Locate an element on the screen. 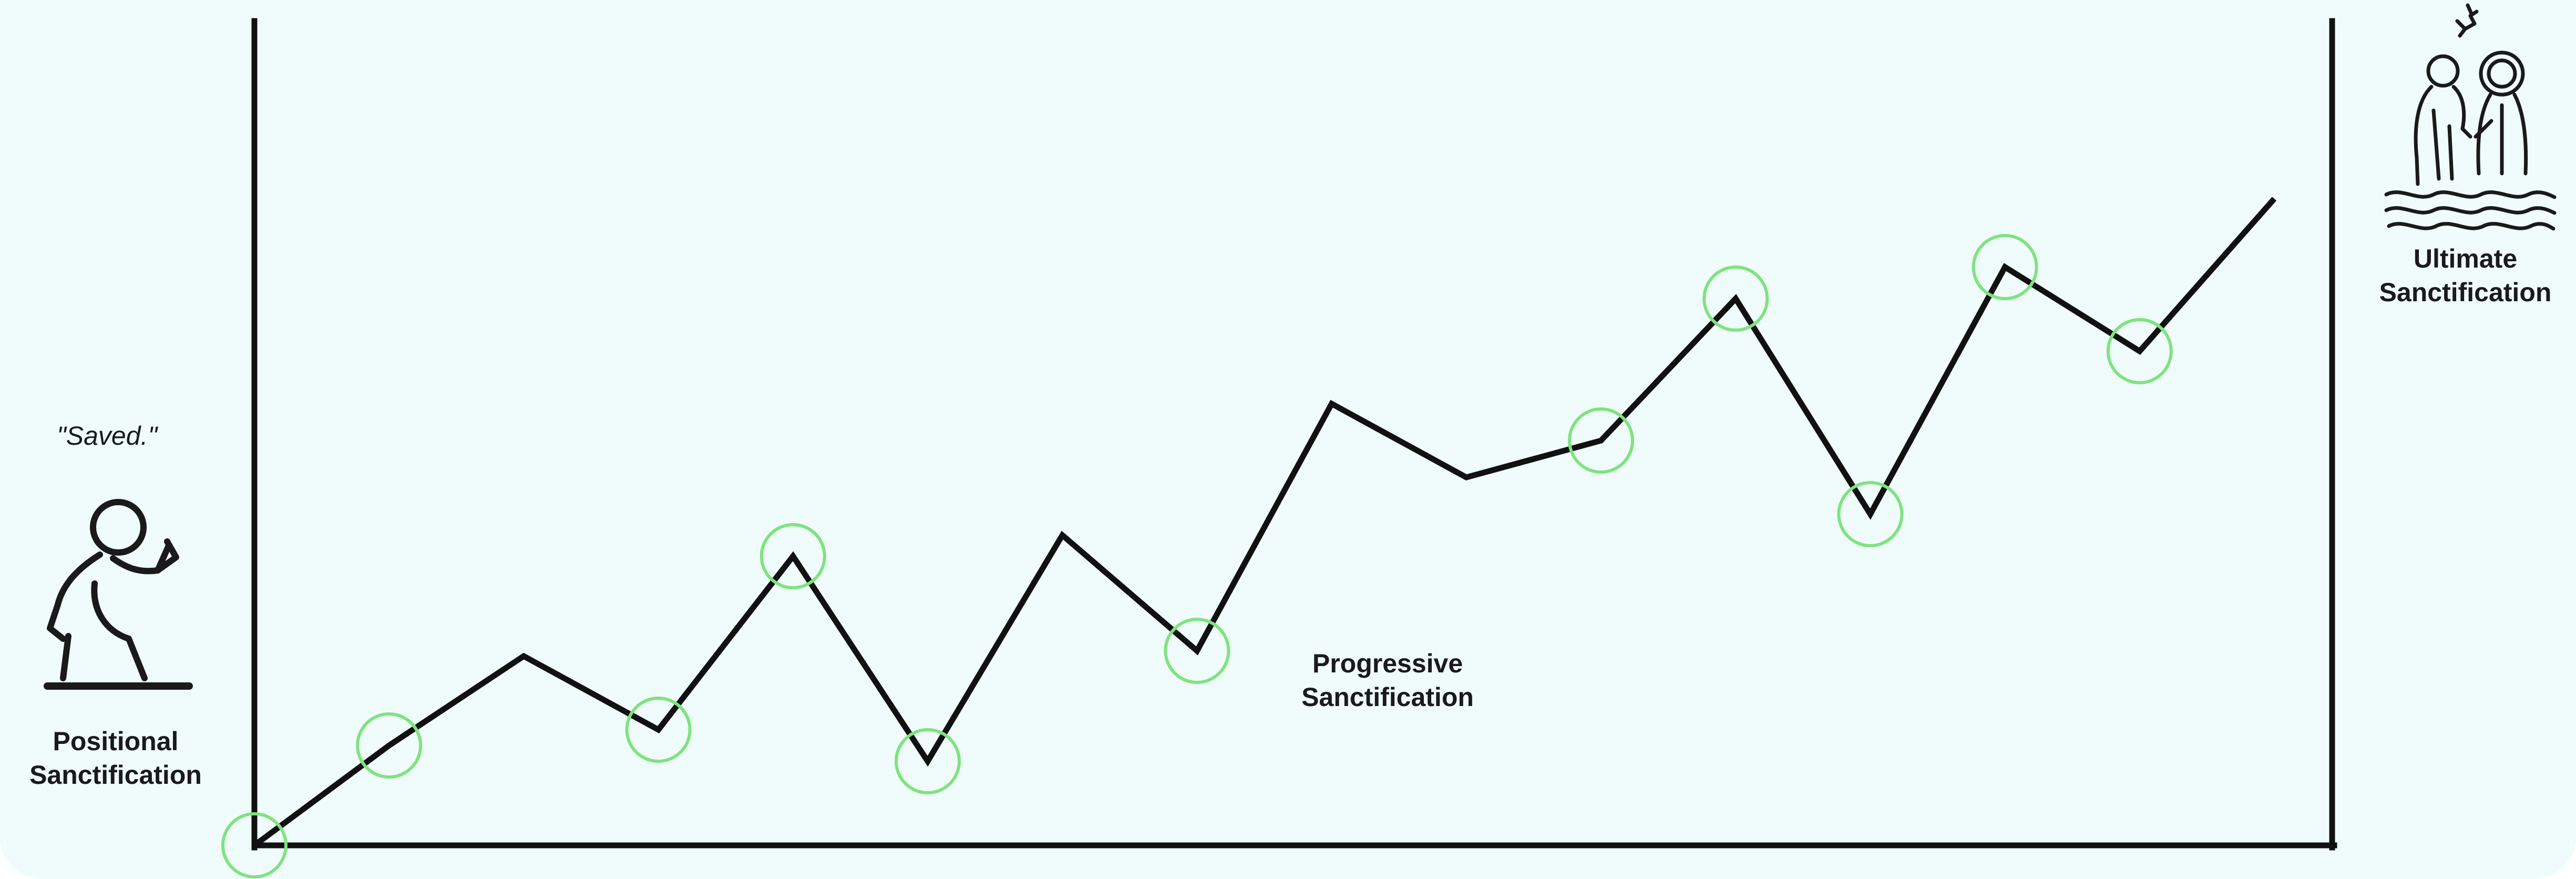 The width and height of the screenshot is (2576, 879). ultimate-label: Ultimate Sanctification is located at coordinates (2465, 275).